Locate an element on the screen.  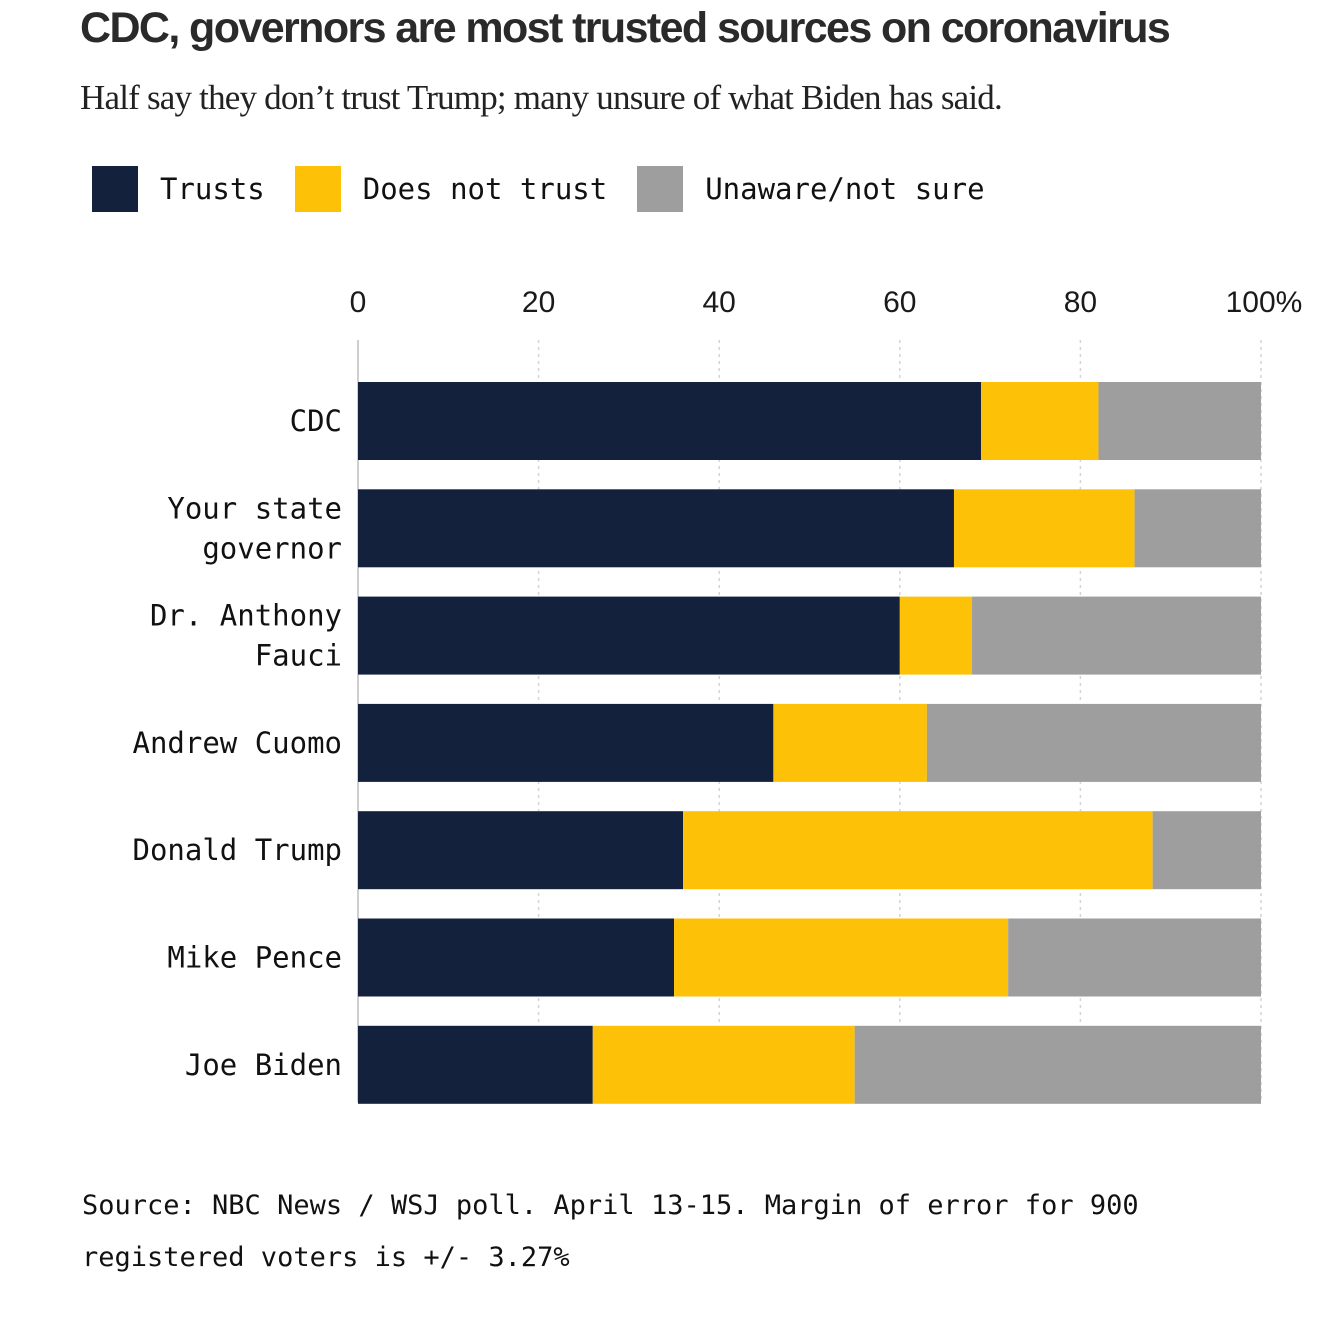
y-label-dr-anthony-fauci: Dr. Anthony Fauci is located at coordinates (246, 636).